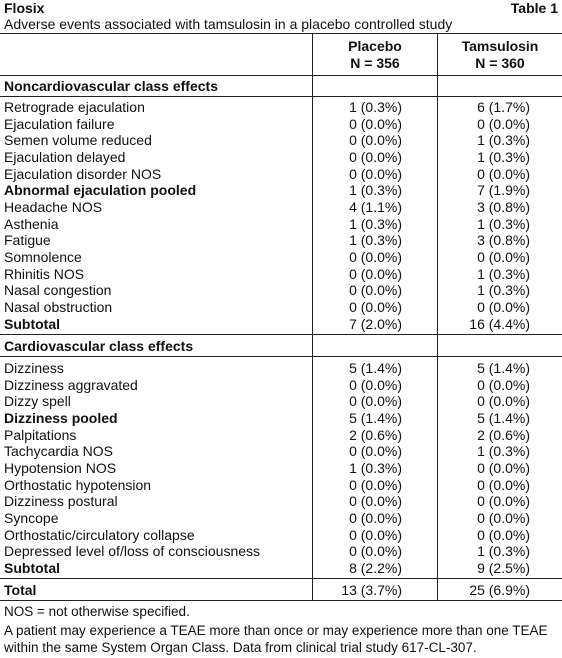 The image size is (562, 658). Describe the element at coordinates (78, 140) in the screenshot. I see `row-label: Semen volume reduced` at that location.